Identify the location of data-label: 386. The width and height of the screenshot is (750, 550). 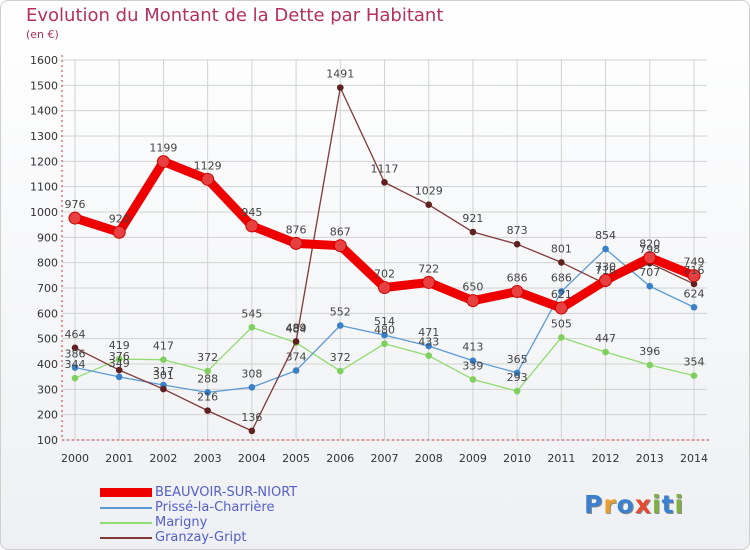
(75, 354).